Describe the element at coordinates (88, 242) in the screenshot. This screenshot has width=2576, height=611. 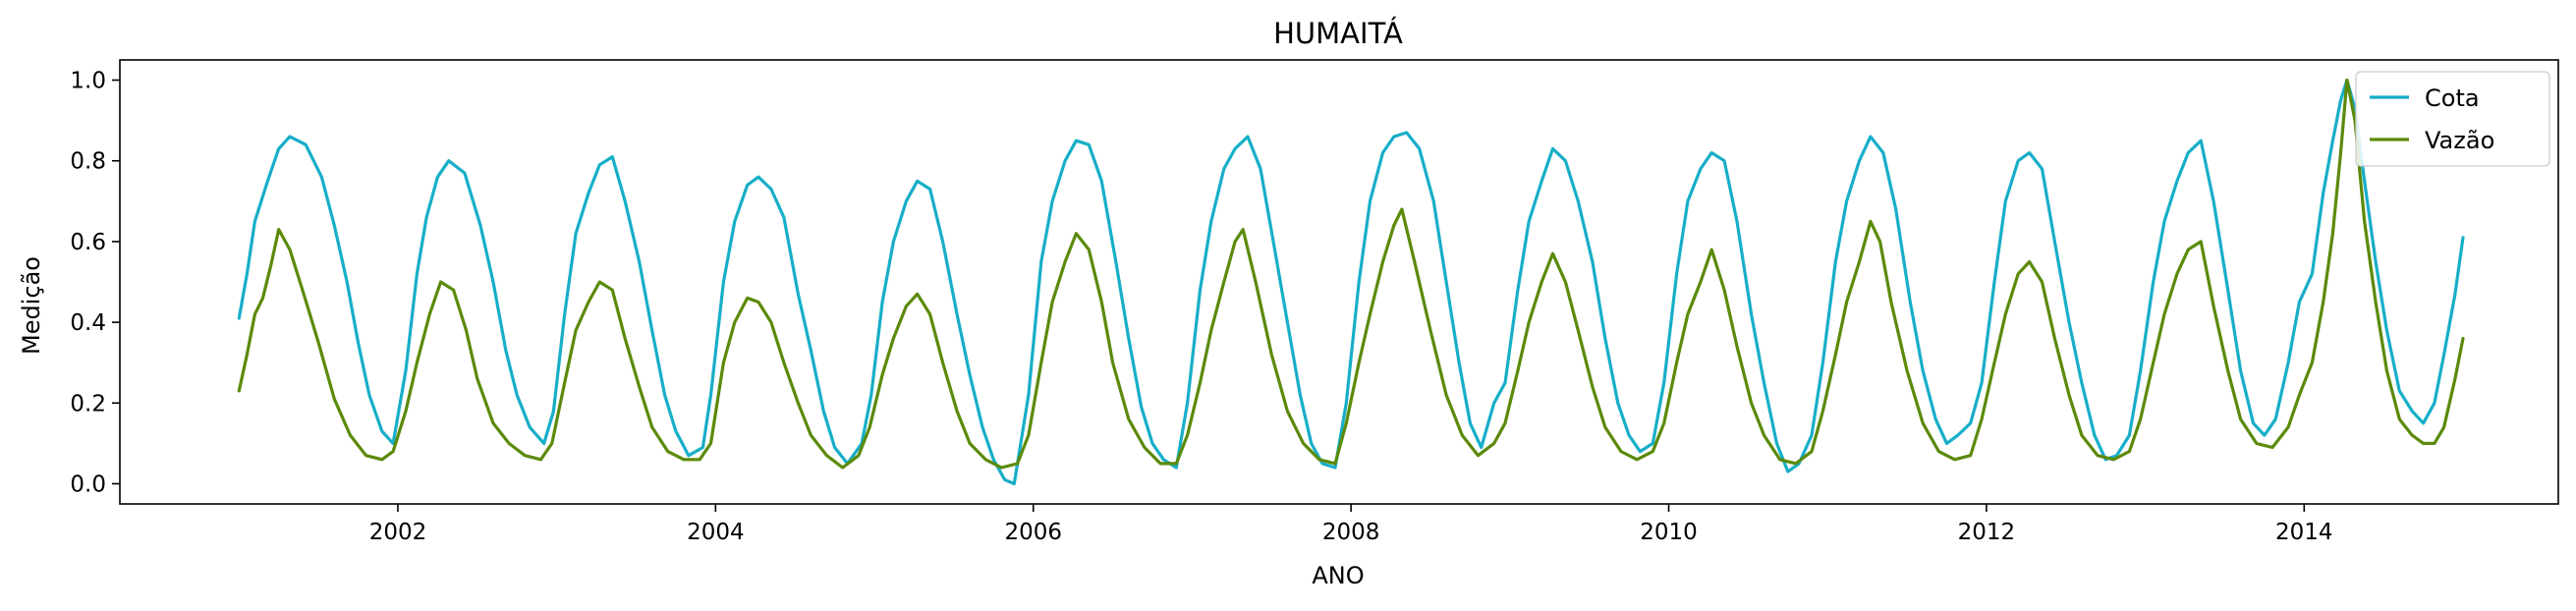
I see `y-tick-label: 0.6` at that location.